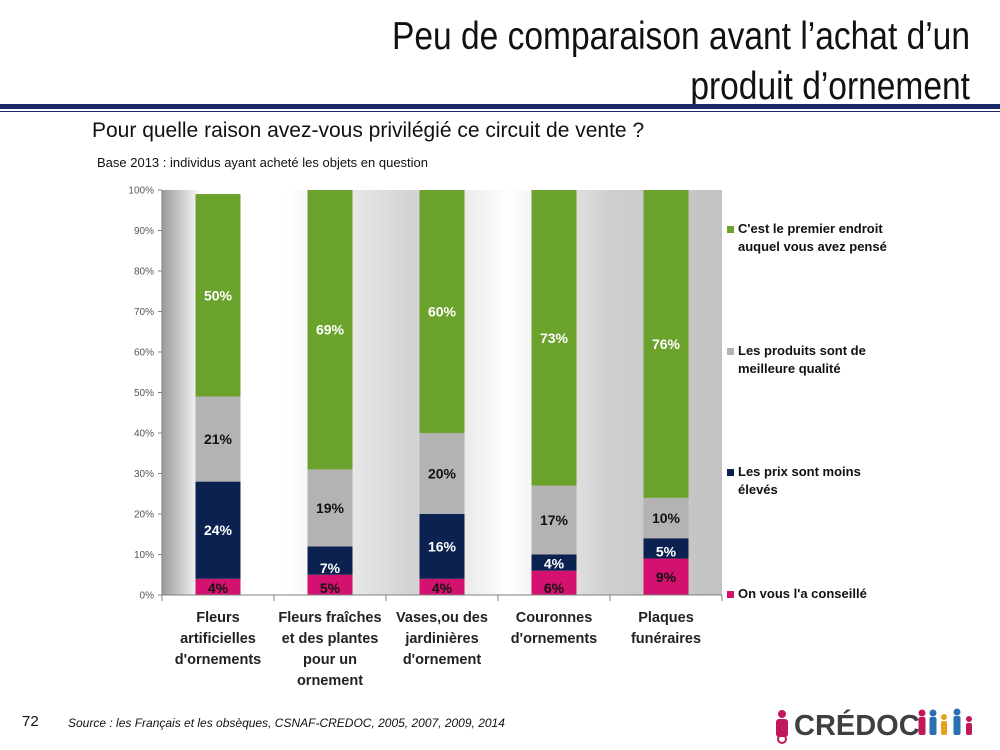  What do you see at coordinates (810, 228) in the screenshot?
I see `legend-label: C'est le premier endroit` at bounding box center [810, 228].